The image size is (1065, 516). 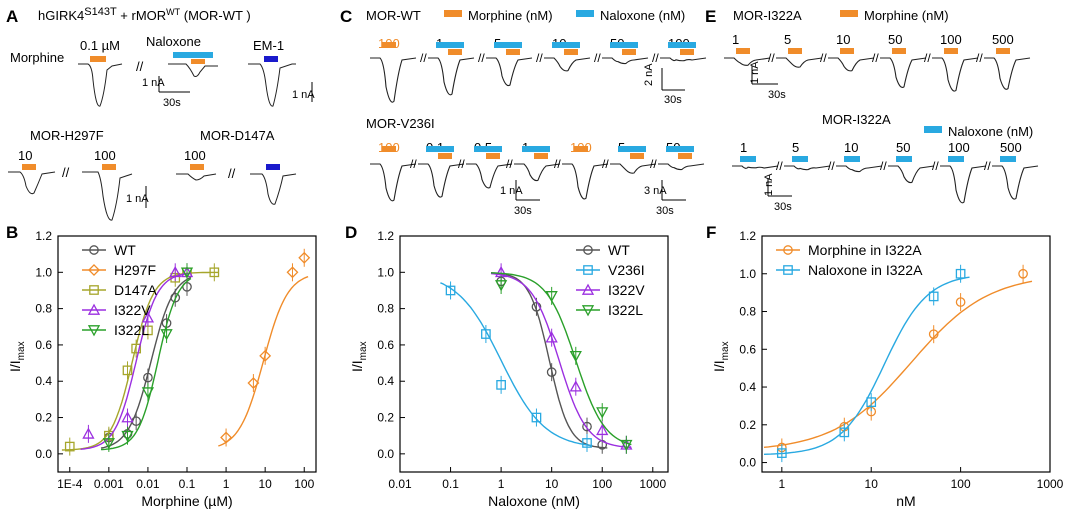 I want to click on d-legend-wt-marker, so click(x=588, y=250).